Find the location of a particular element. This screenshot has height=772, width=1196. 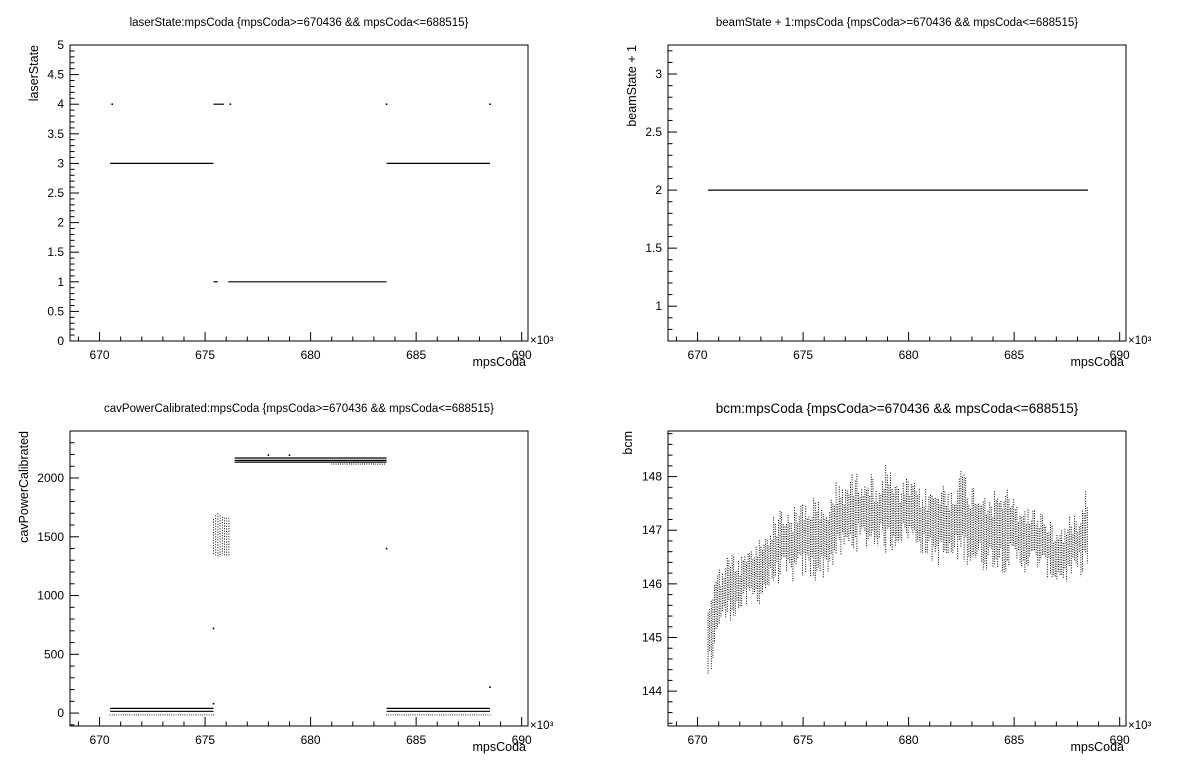

y-tick-label: 144 is located at coordinates (652, 691).